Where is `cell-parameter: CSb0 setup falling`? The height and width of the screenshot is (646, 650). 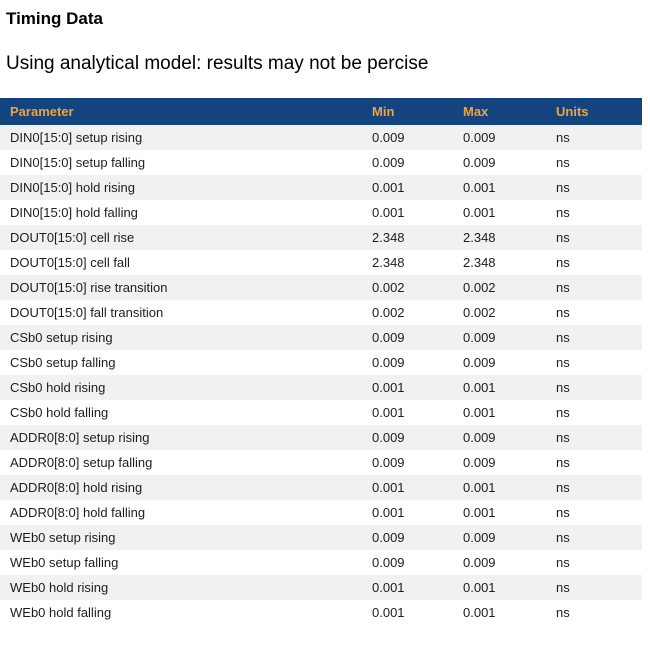 cell-parameter: CSb0 setup falling is located at coordinates (63, 362).